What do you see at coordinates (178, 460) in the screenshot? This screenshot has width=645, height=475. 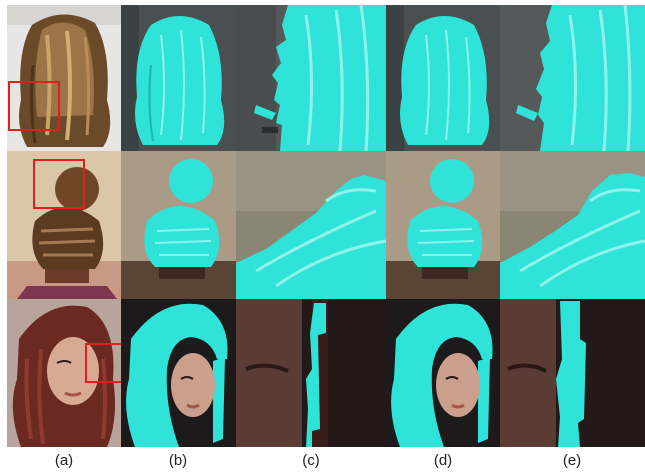 I see `column-label-b: (b)` at bounding box center [178, 460].